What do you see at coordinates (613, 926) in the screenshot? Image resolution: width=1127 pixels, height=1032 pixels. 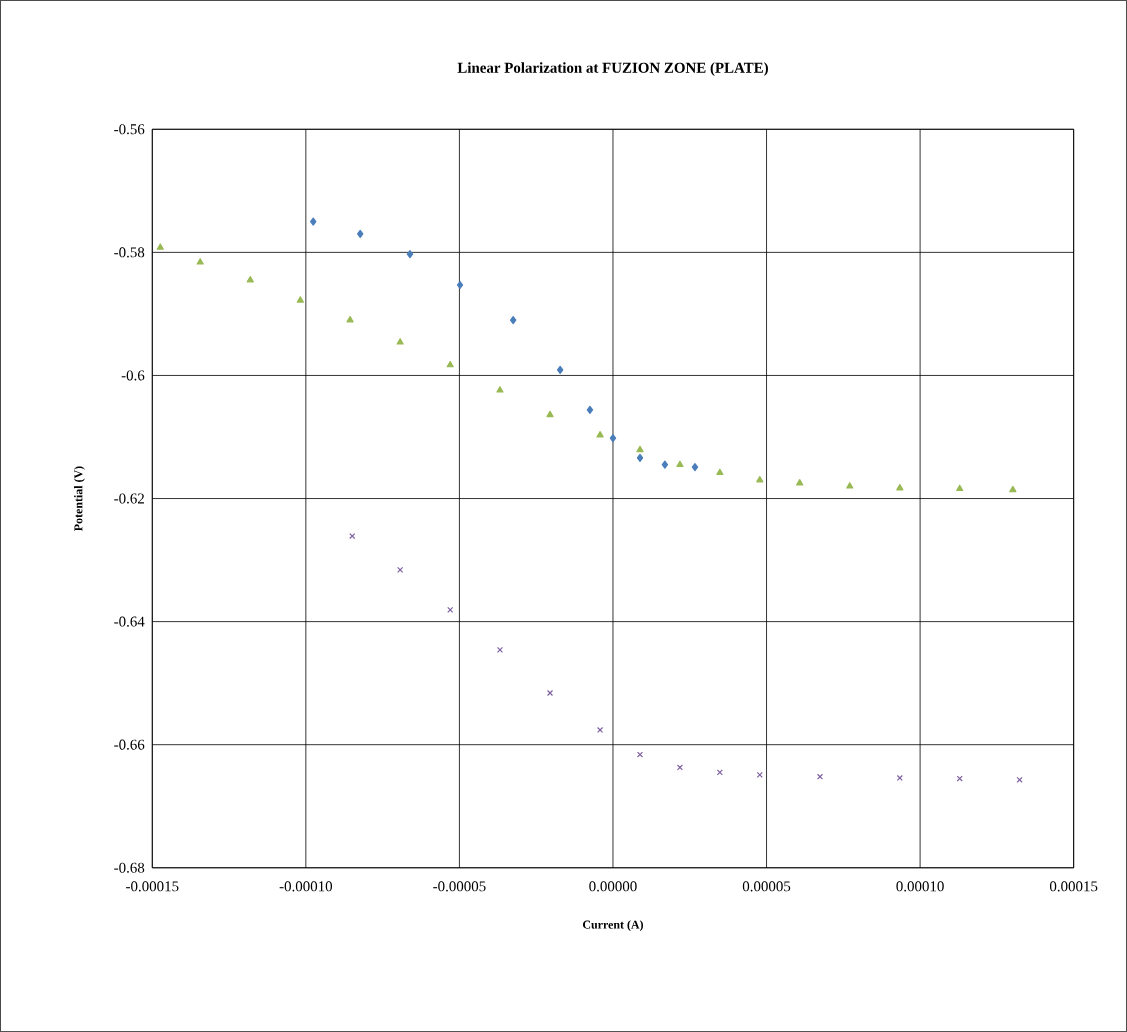 I see `x-axis-title: Current (A)` at bounding box center [613, 926].